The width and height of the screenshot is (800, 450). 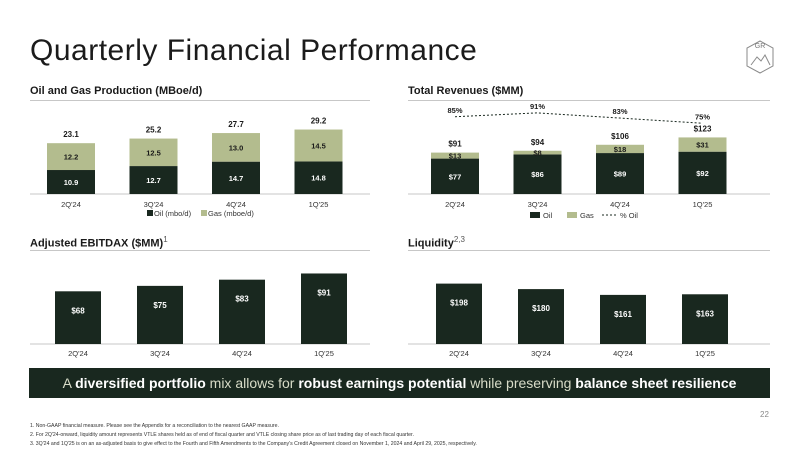 What do you see at coordinates (200, 315) in the screenshot?
I see `ebitdax-chart: $68 2Q'24 $75 3Q'24 $83 4Q'24 $91 1Q'25` at bounding box center [200, 315].